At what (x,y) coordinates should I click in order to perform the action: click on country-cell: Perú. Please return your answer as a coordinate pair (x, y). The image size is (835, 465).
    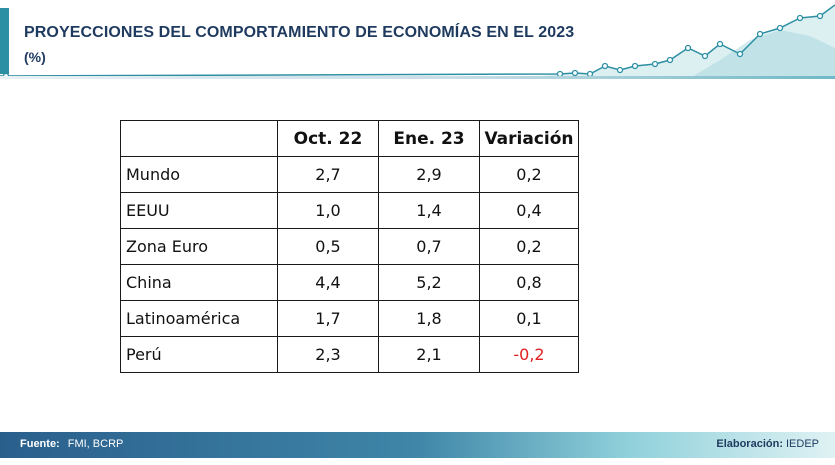
    Looking at the image, I should click on (199, 354).